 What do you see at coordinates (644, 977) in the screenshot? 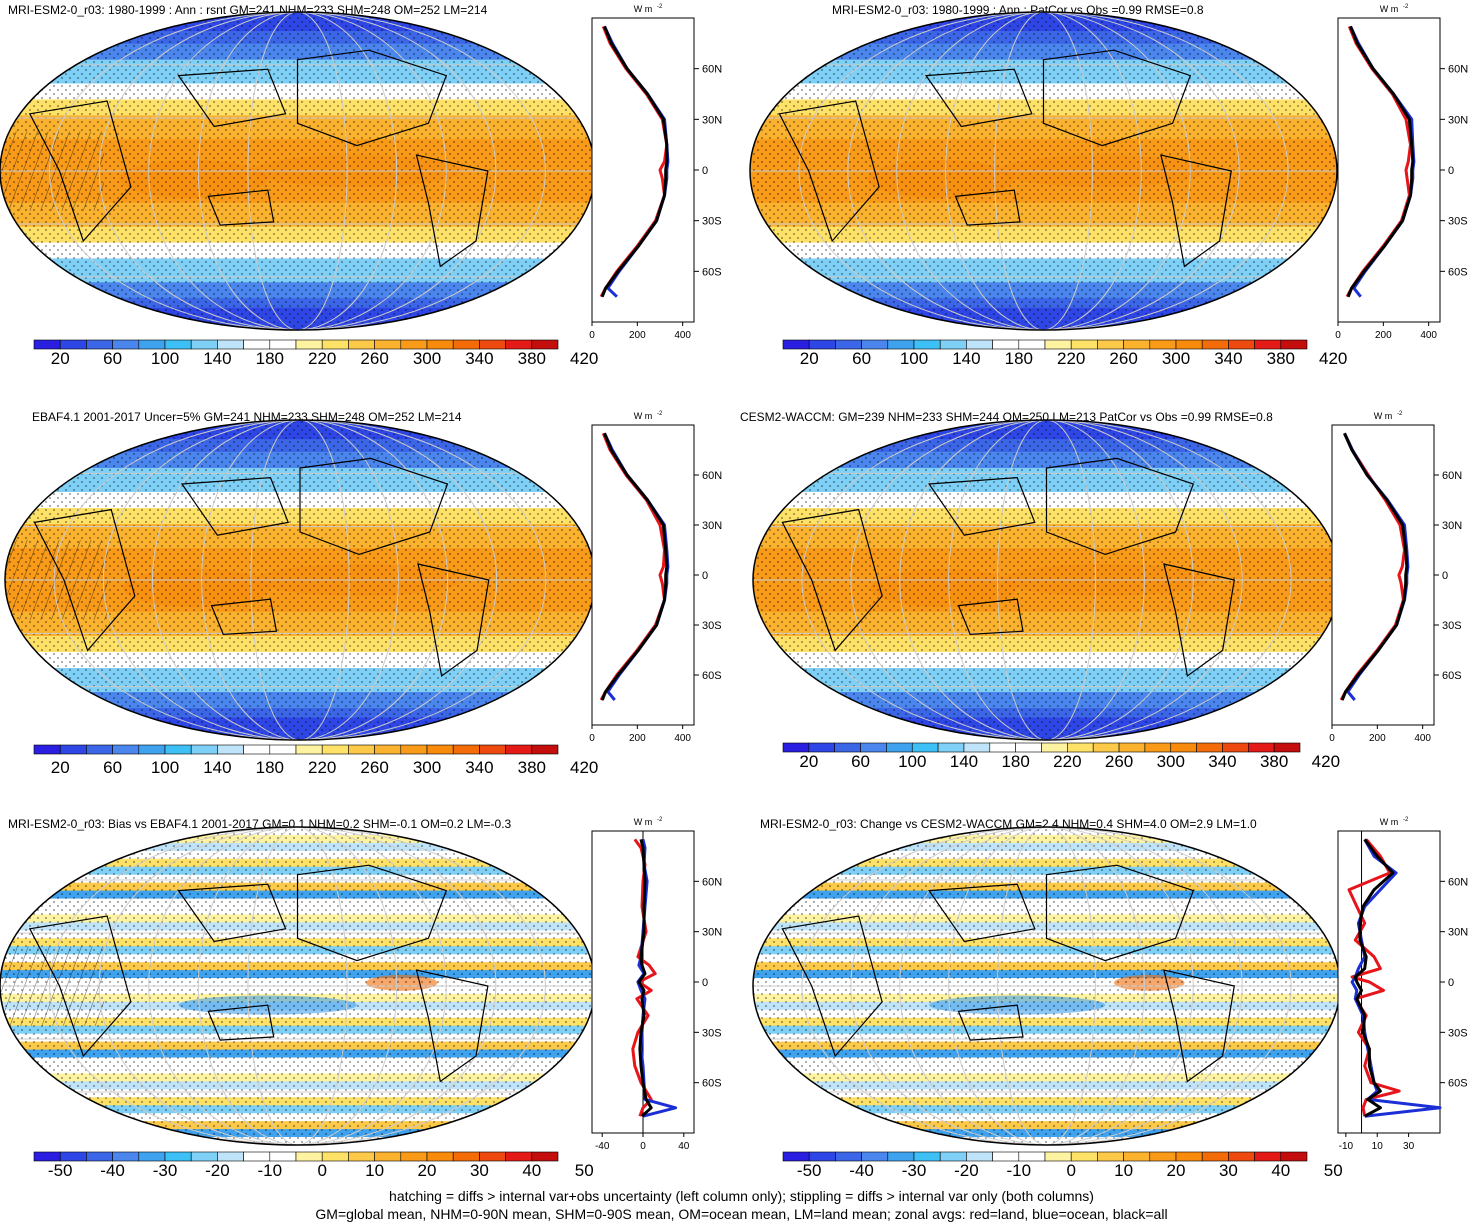
I see `zonal-series-land` at bounding box center [644, 977].